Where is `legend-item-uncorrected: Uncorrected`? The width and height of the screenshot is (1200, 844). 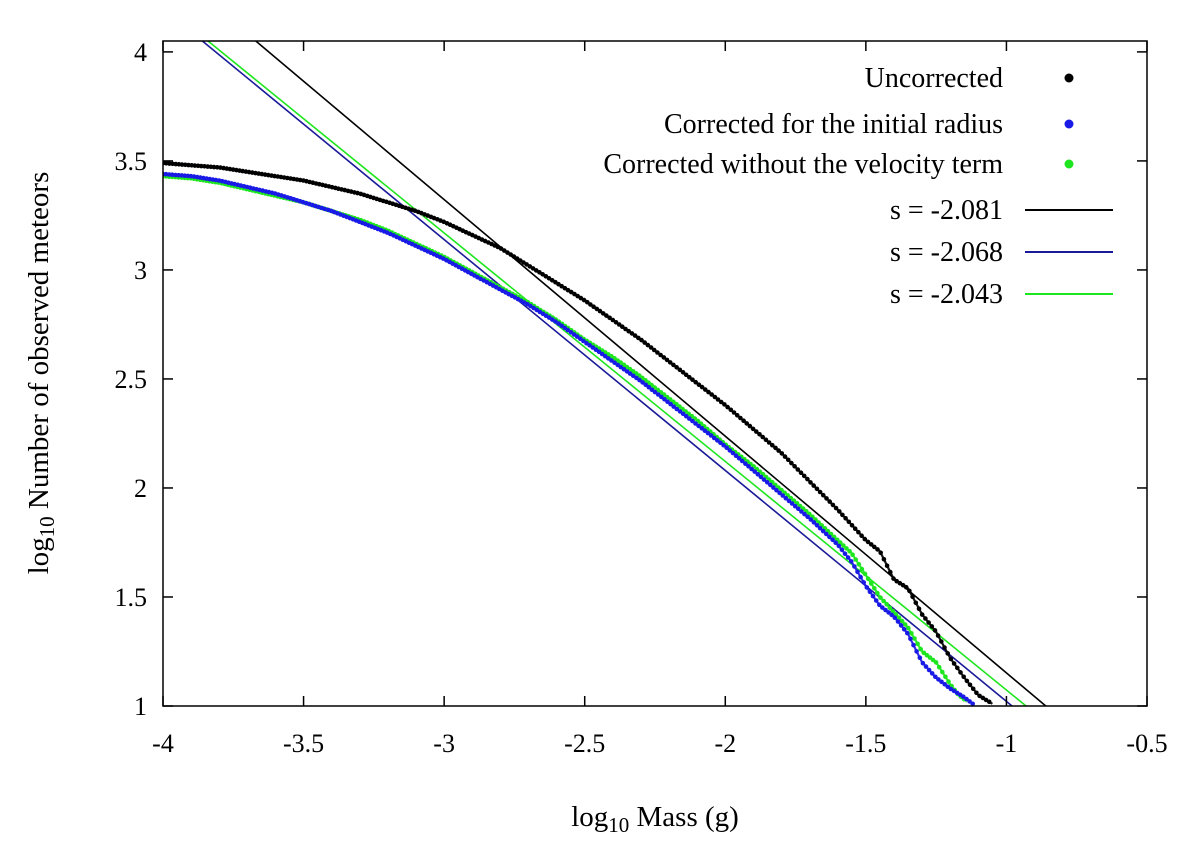
legend-item-uncorrected: Uncorrected is located at coordinates (969, 78).